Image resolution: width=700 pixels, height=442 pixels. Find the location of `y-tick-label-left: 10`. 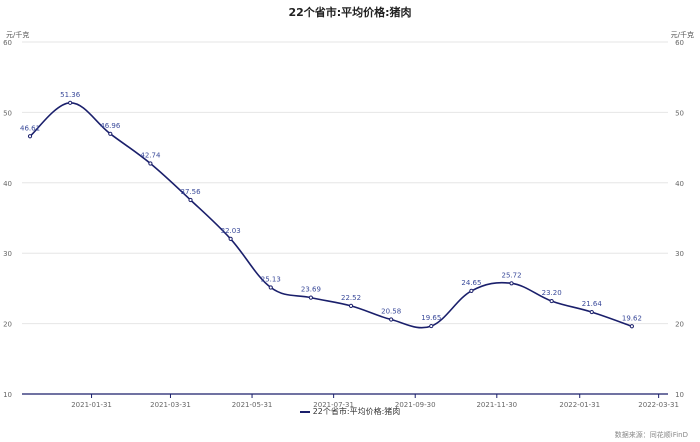

y-tick-label-left: 10 is located at coordinates (7, 395).